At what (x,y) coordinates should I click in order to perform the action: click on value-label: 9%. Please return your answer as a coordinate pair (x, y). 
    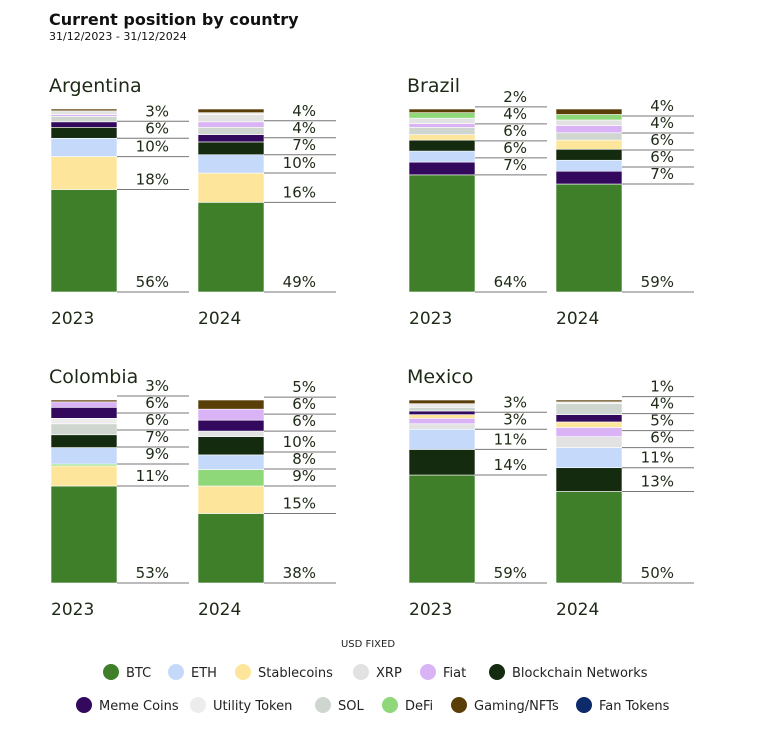
    Looking at the image, I should click on (304, 476).